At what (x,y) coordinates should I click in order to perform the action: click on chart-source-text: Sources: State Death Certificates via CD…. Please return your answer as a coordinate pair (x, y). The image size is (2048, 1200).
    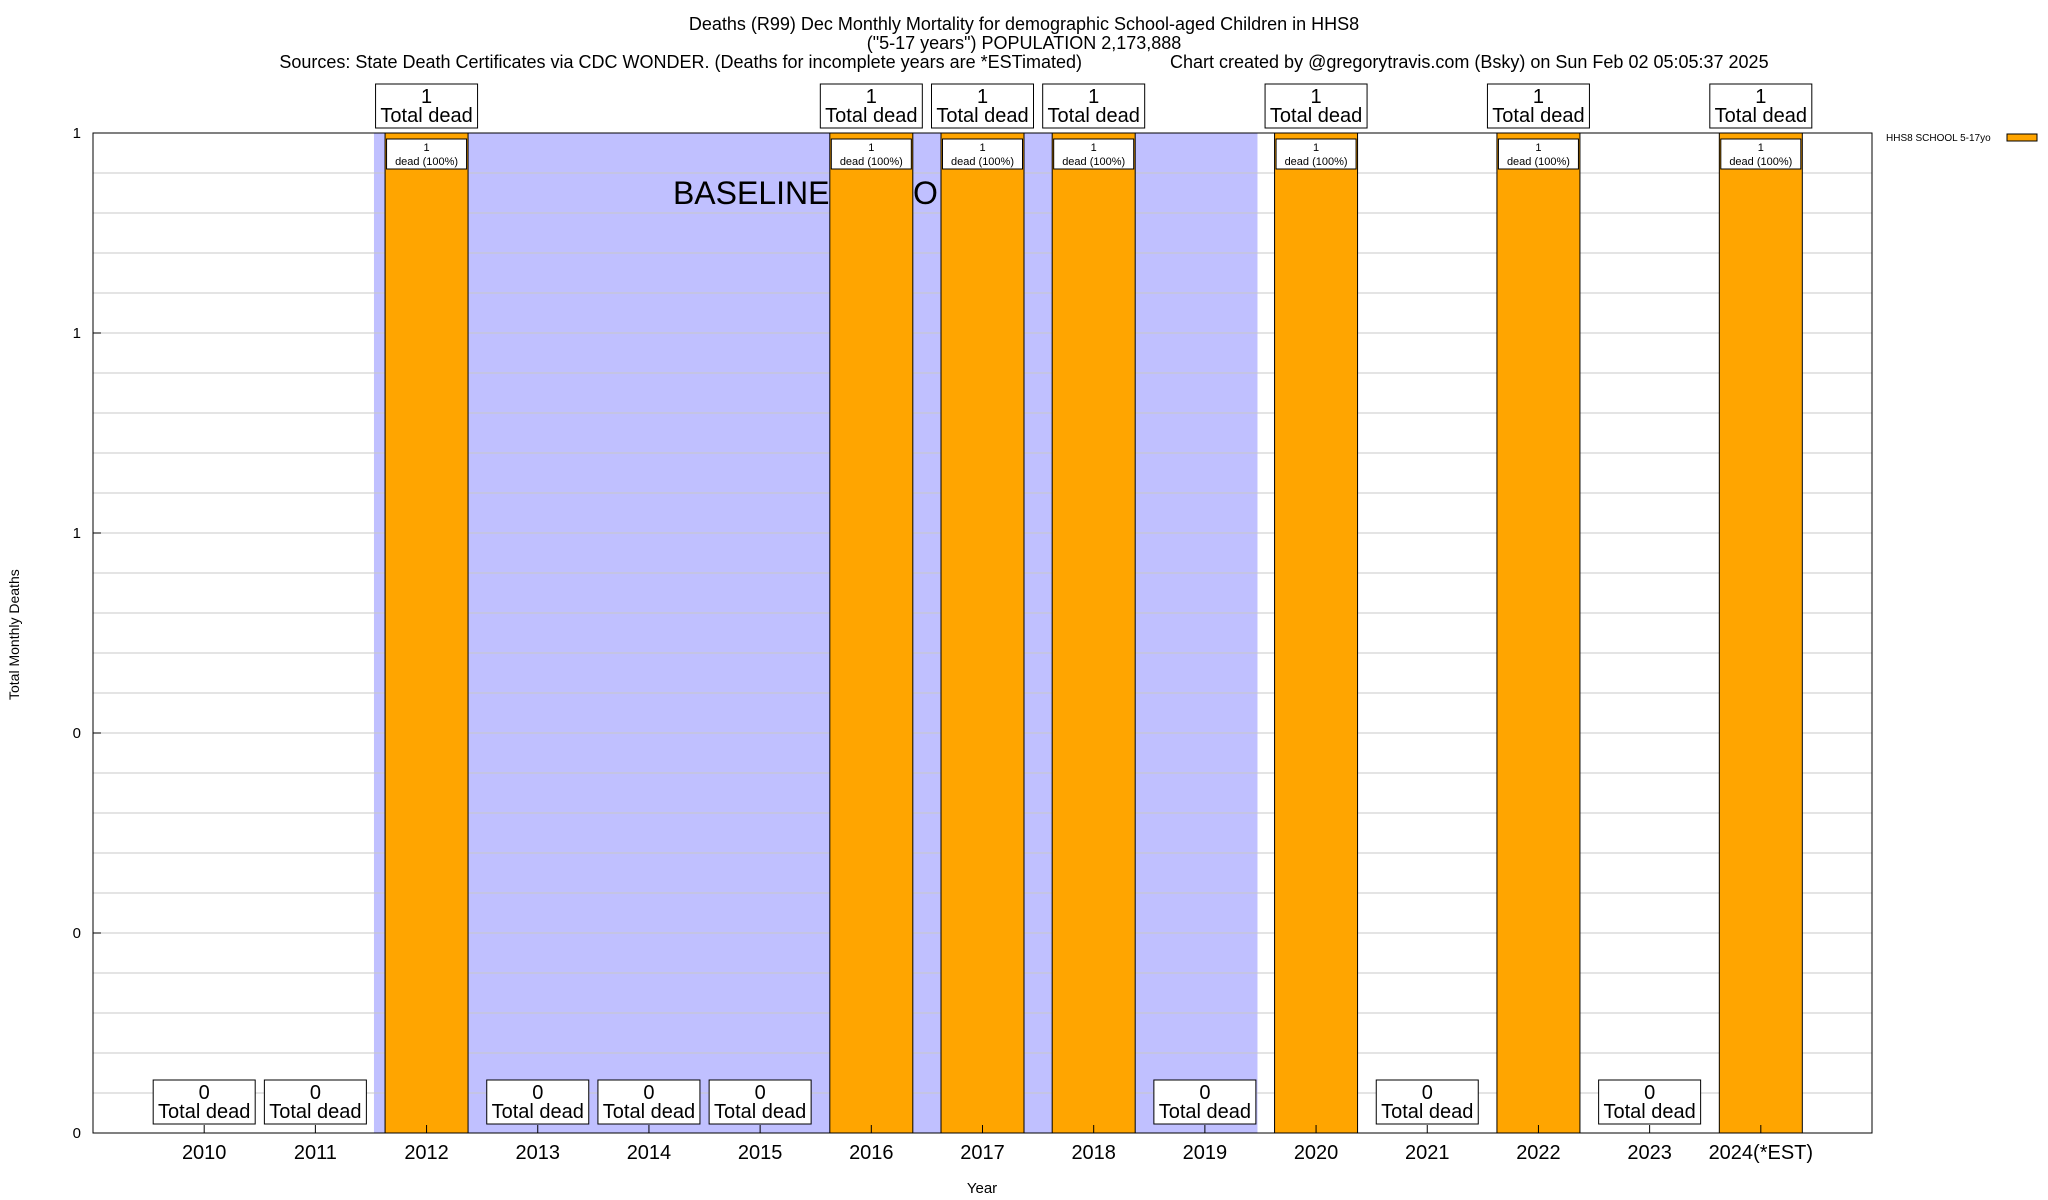
    Looking at the image, I should click on (680, 62).